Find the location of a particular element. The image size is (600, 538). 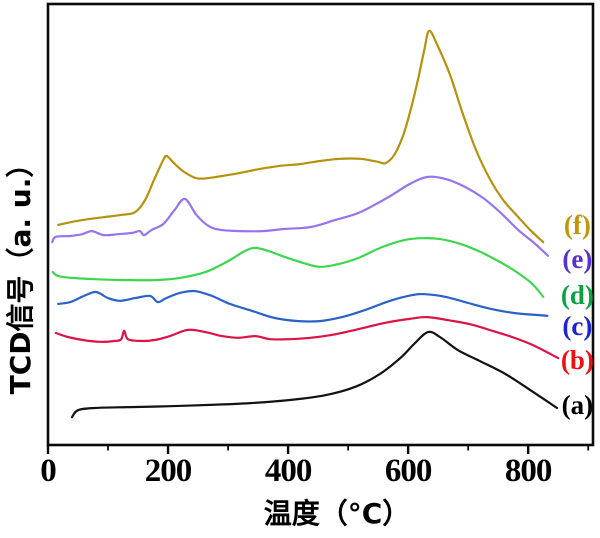

legend-label-f: (f) is located at coordinates (577, 225).